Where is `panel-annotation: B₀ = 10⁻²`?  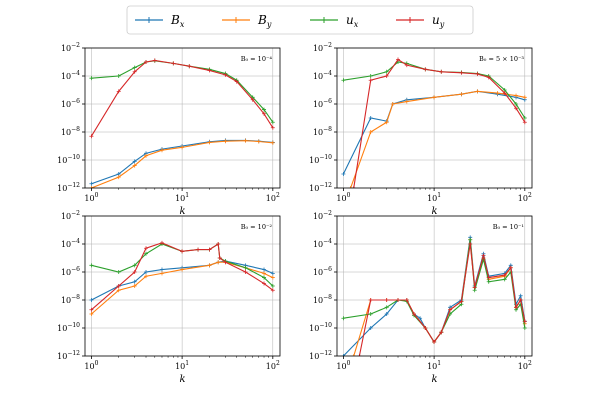
panel-annotation: B₀ = 10⁻² is located at coordinates (257, 227).